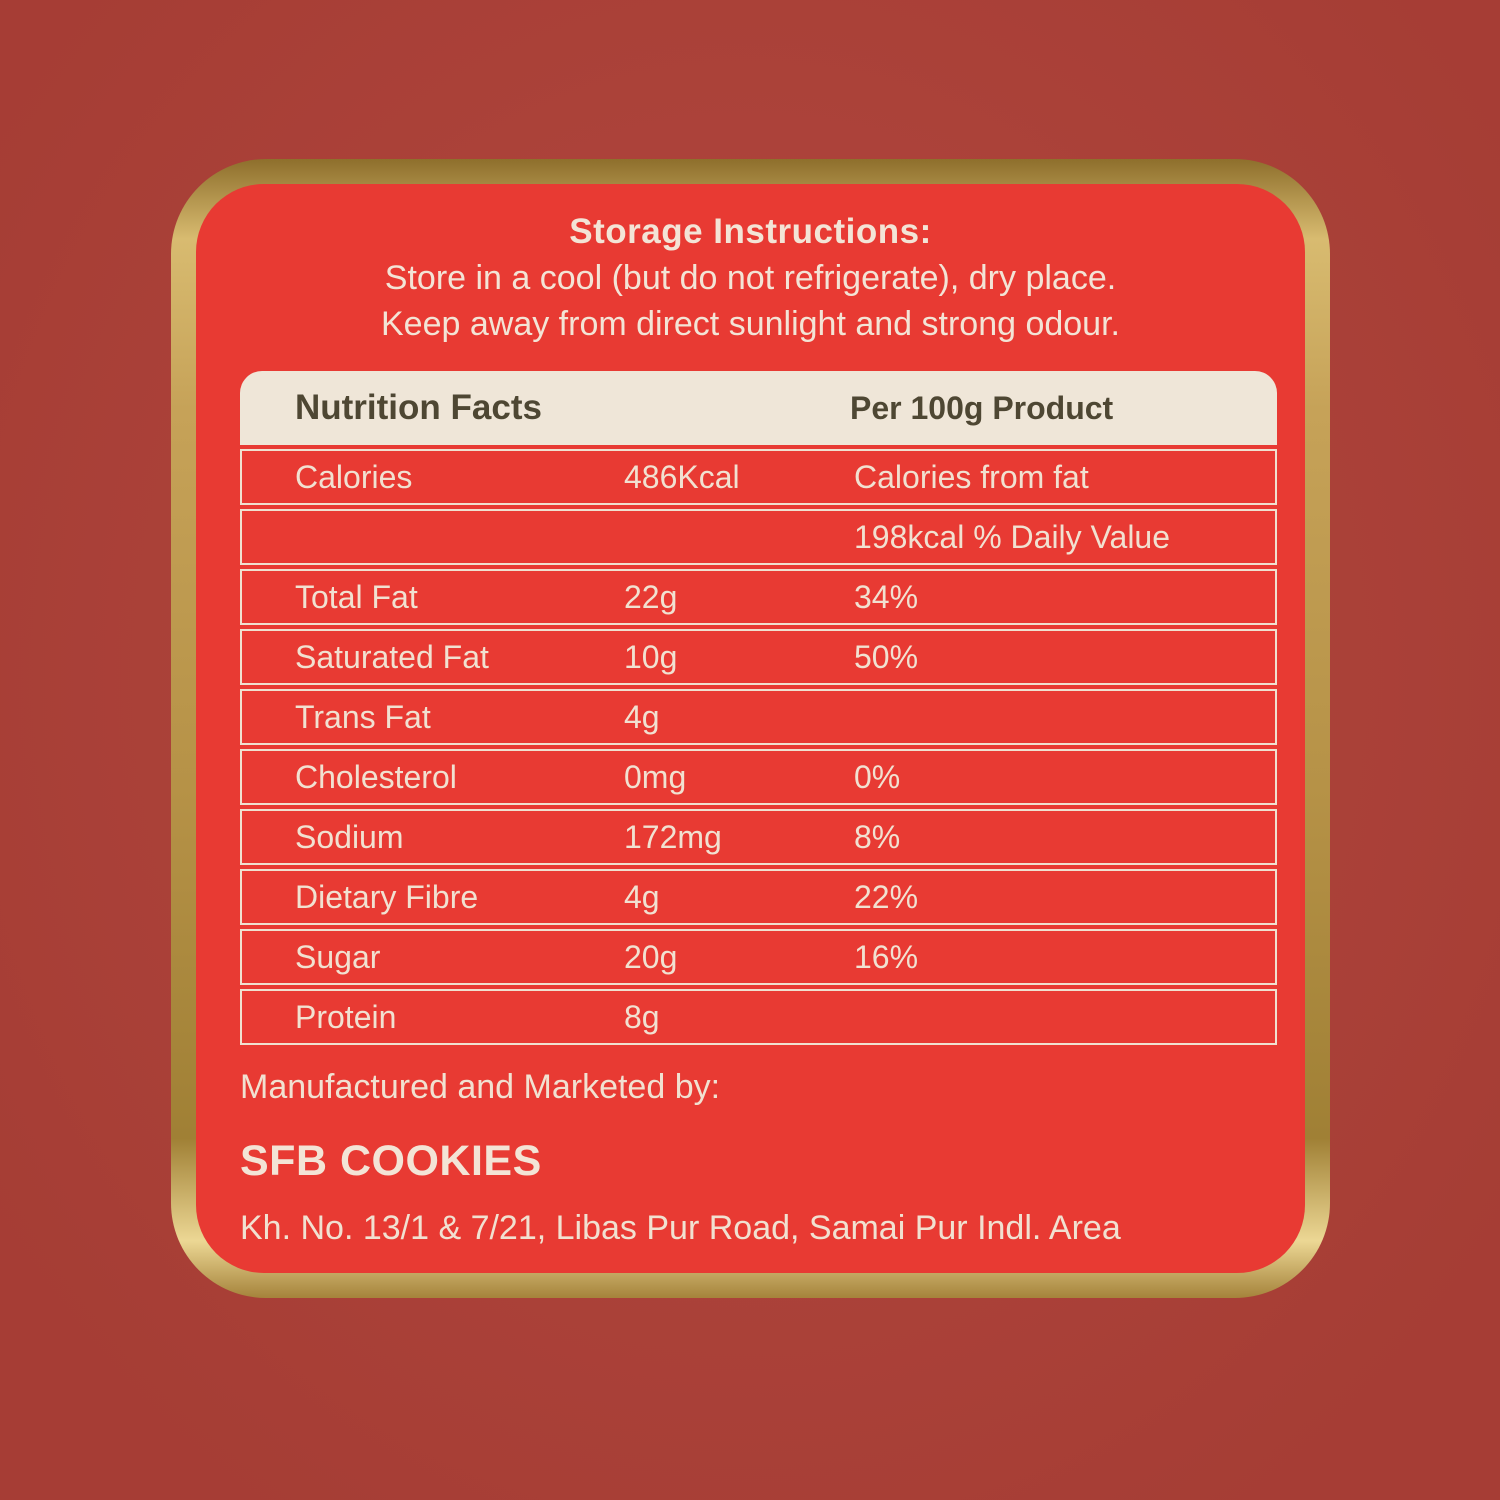 The width and height of the screenshot is (1500, 1500). I want to click on storage-instructions-title: Storage Instructions:, so click(750, 231).